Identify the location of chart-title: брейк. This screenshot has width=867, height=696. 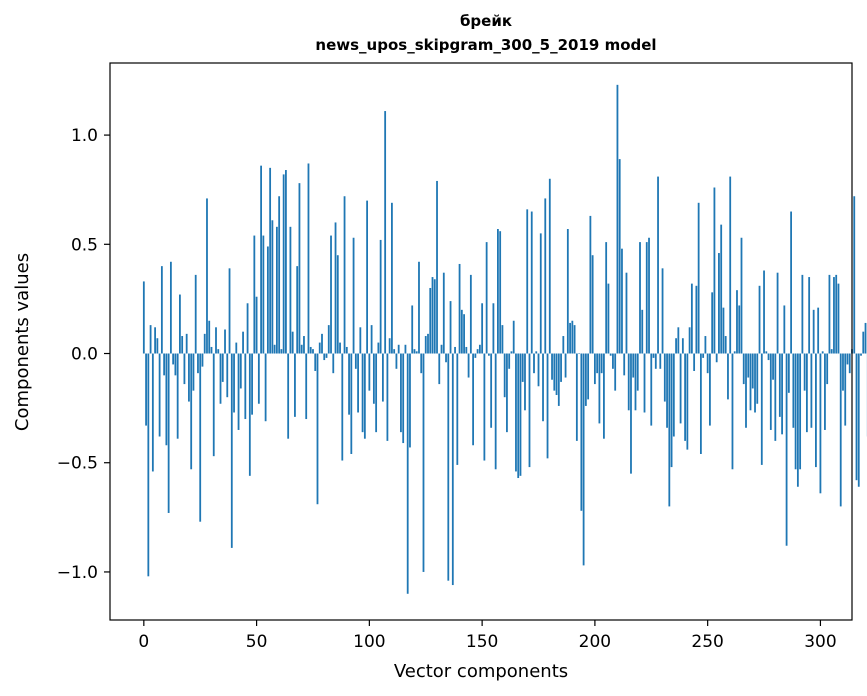
(486, 21).